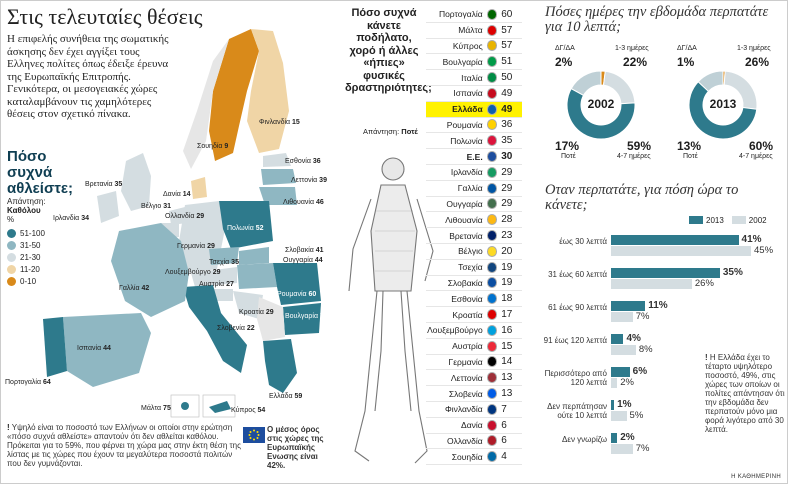 The width and height of the screenshot is (788, 484). What do you see at coordinates (465, 361) in the screenshot?
I see `ranking-country: Γερμανία` at bounding box center [465, 361].